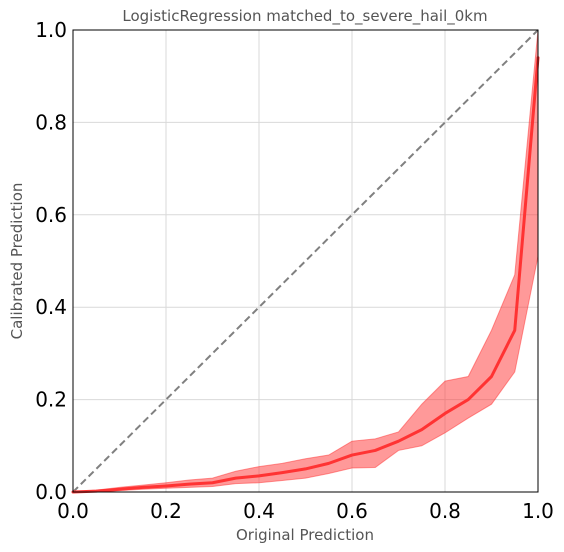 The image size is (564, 552). What do you see at coordinates (51, 307) in the screenshot?
I see `y-tick-label-2: 0.4` at bounding box center [51, 307].